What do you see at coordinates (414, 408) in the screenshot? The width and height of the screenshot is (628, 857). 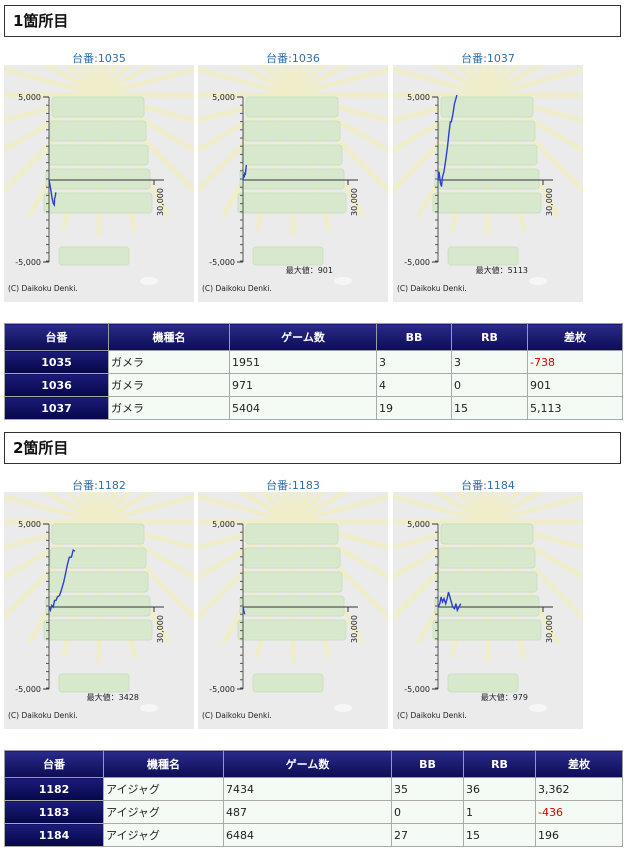 I see `cell-bb: 19` at bounding box center [414, 408].